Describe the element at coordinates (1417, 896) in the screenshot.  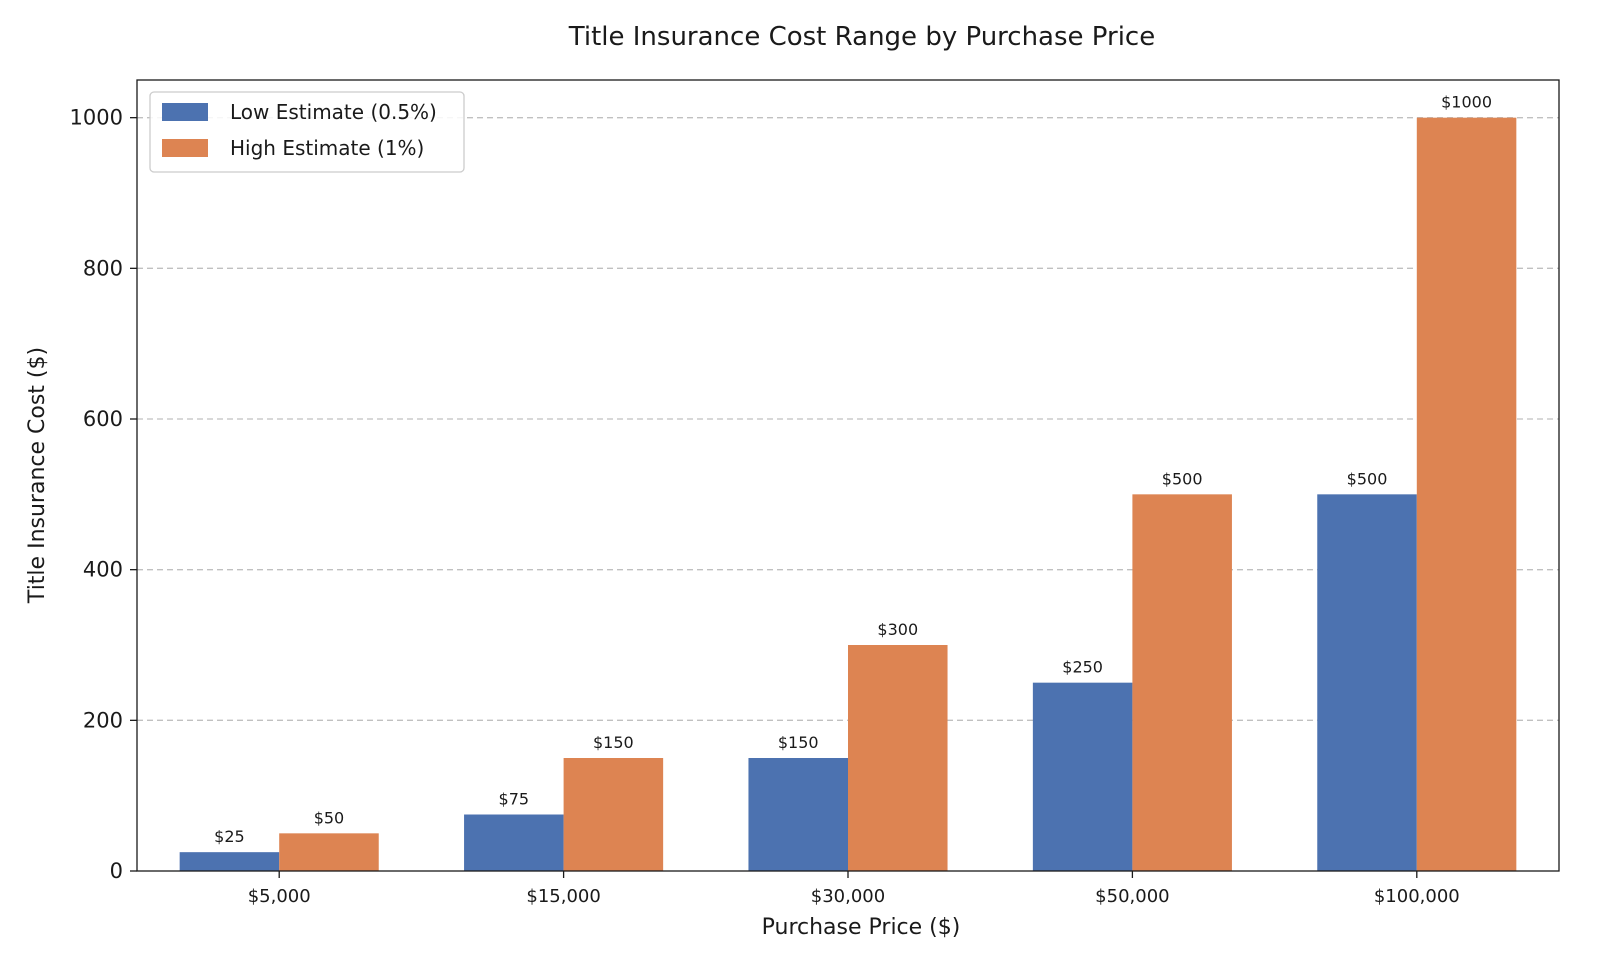
I see `x-tick-label: $100,000` at that location.